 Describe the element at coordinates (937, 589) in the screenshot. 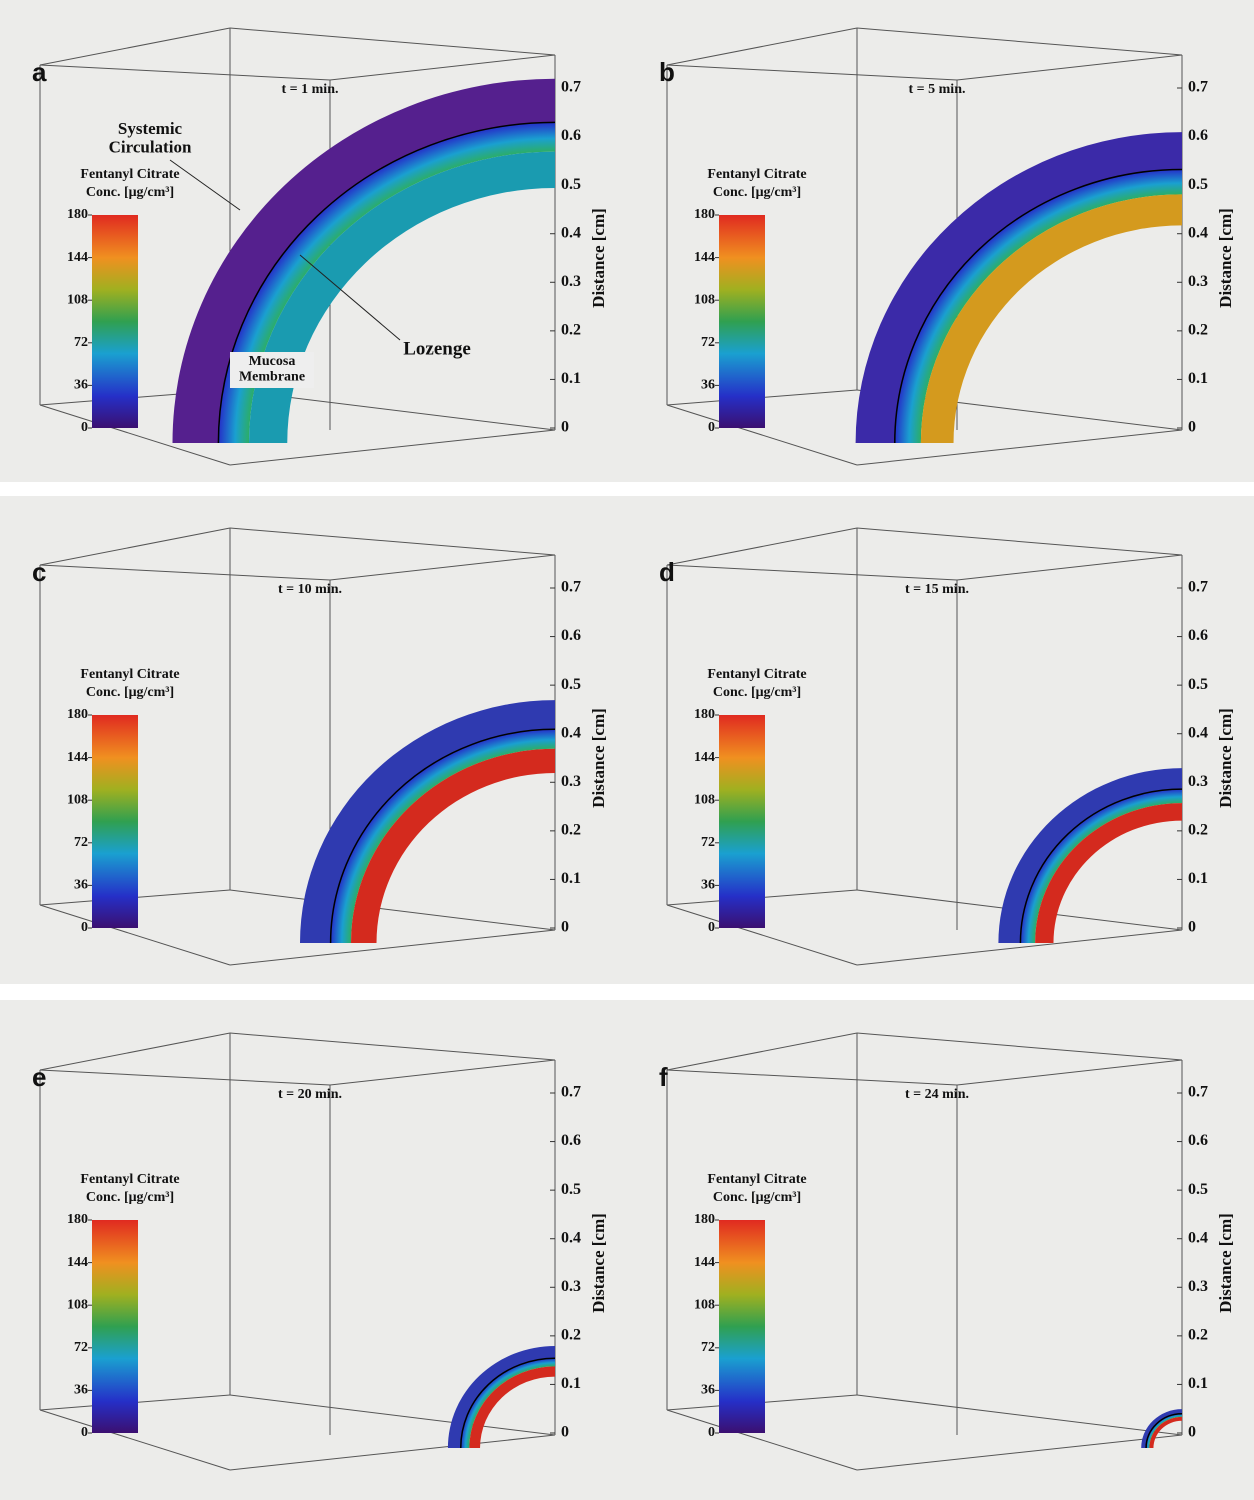

I see `time-label: t = 15 min.` at that location.